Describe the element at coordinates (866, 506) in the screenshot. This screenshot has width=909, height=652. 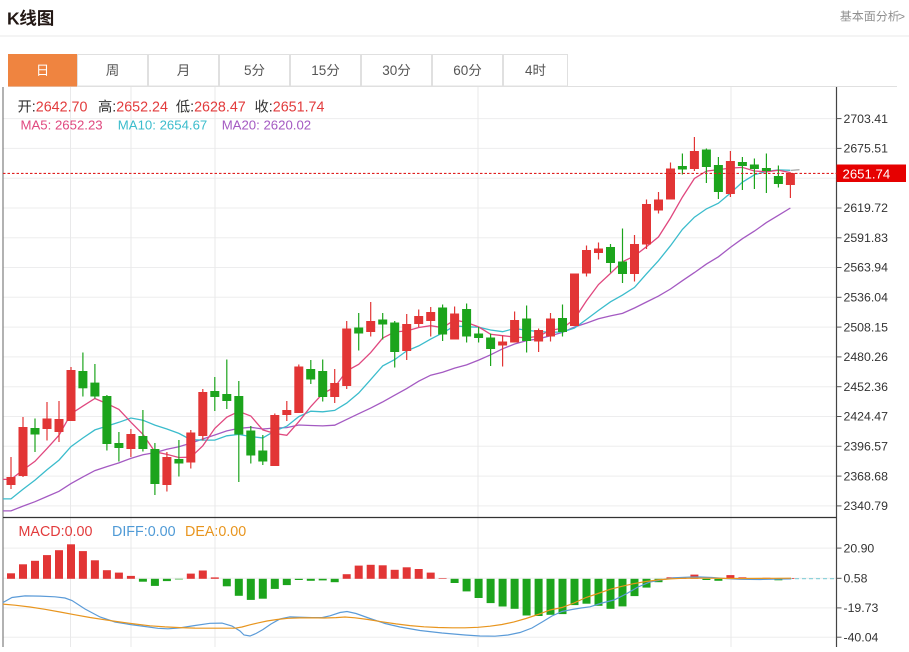
I see `svg-text: 2340.79` at that location.